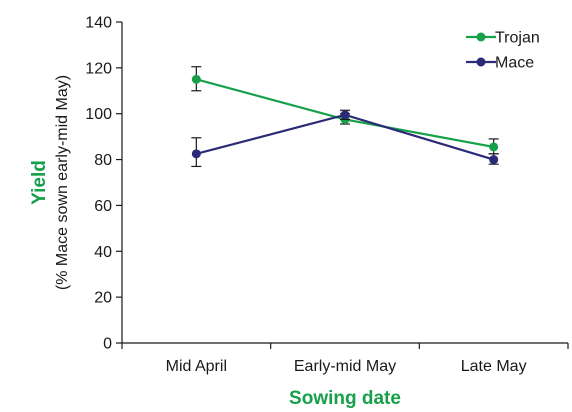 The width and height of the screenshot is (572, 412). I want to click on y-tick-label: 0, so click(107, 344).